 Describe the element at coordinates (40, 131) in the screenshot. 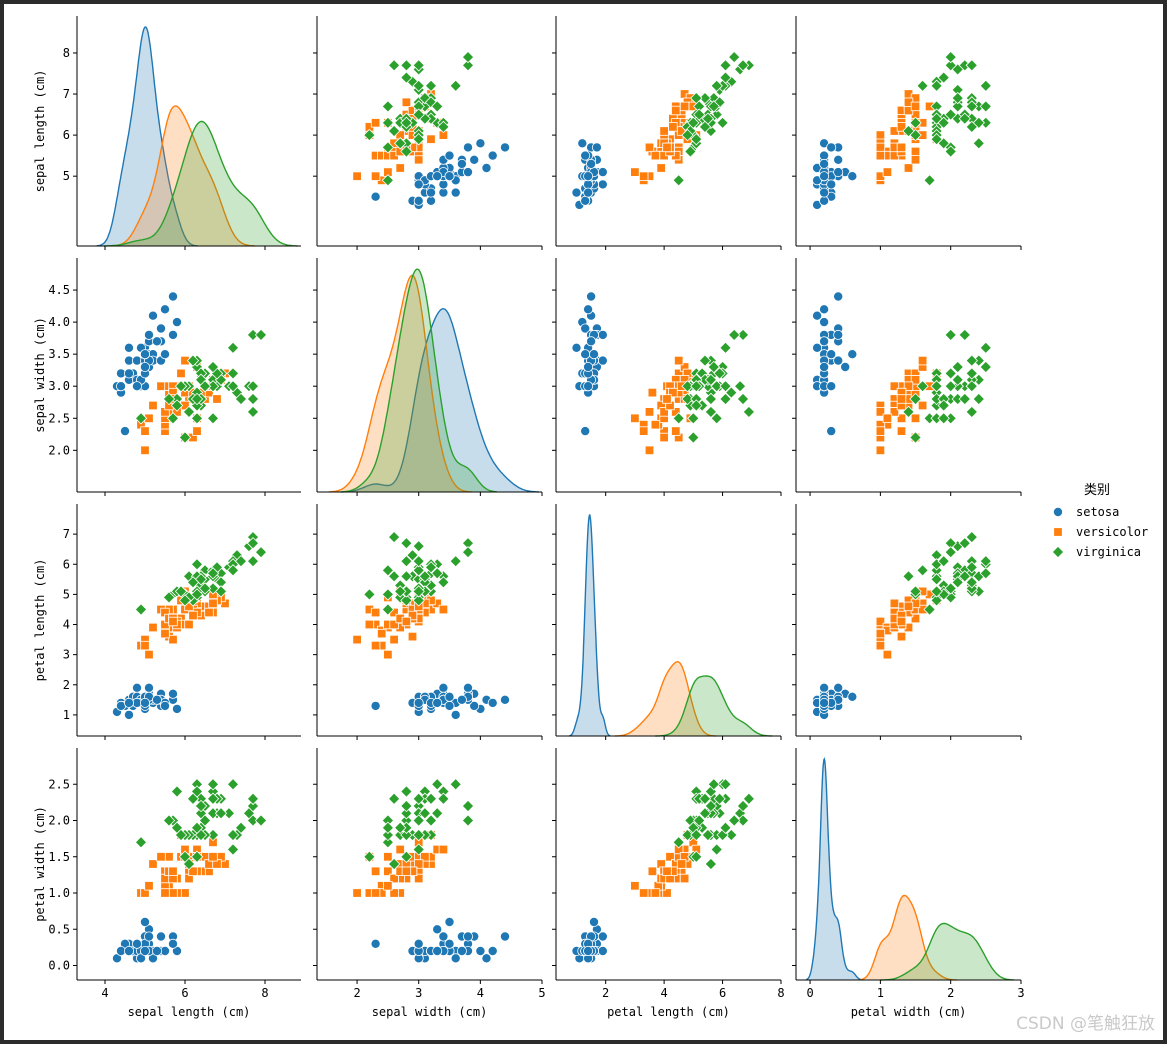

I see `y-axis-label-sepal-length: sepal length (cm)` at that location.